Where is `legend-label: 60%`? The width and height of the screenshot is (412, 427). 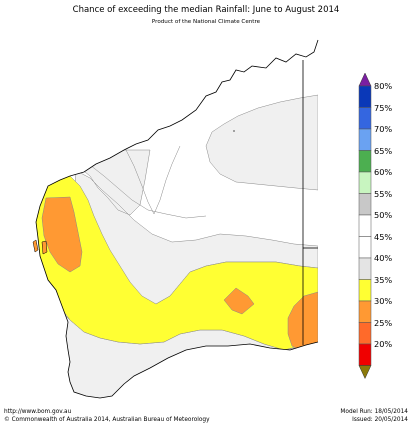
legend-label: 60% is located at coordinates (383, 172).